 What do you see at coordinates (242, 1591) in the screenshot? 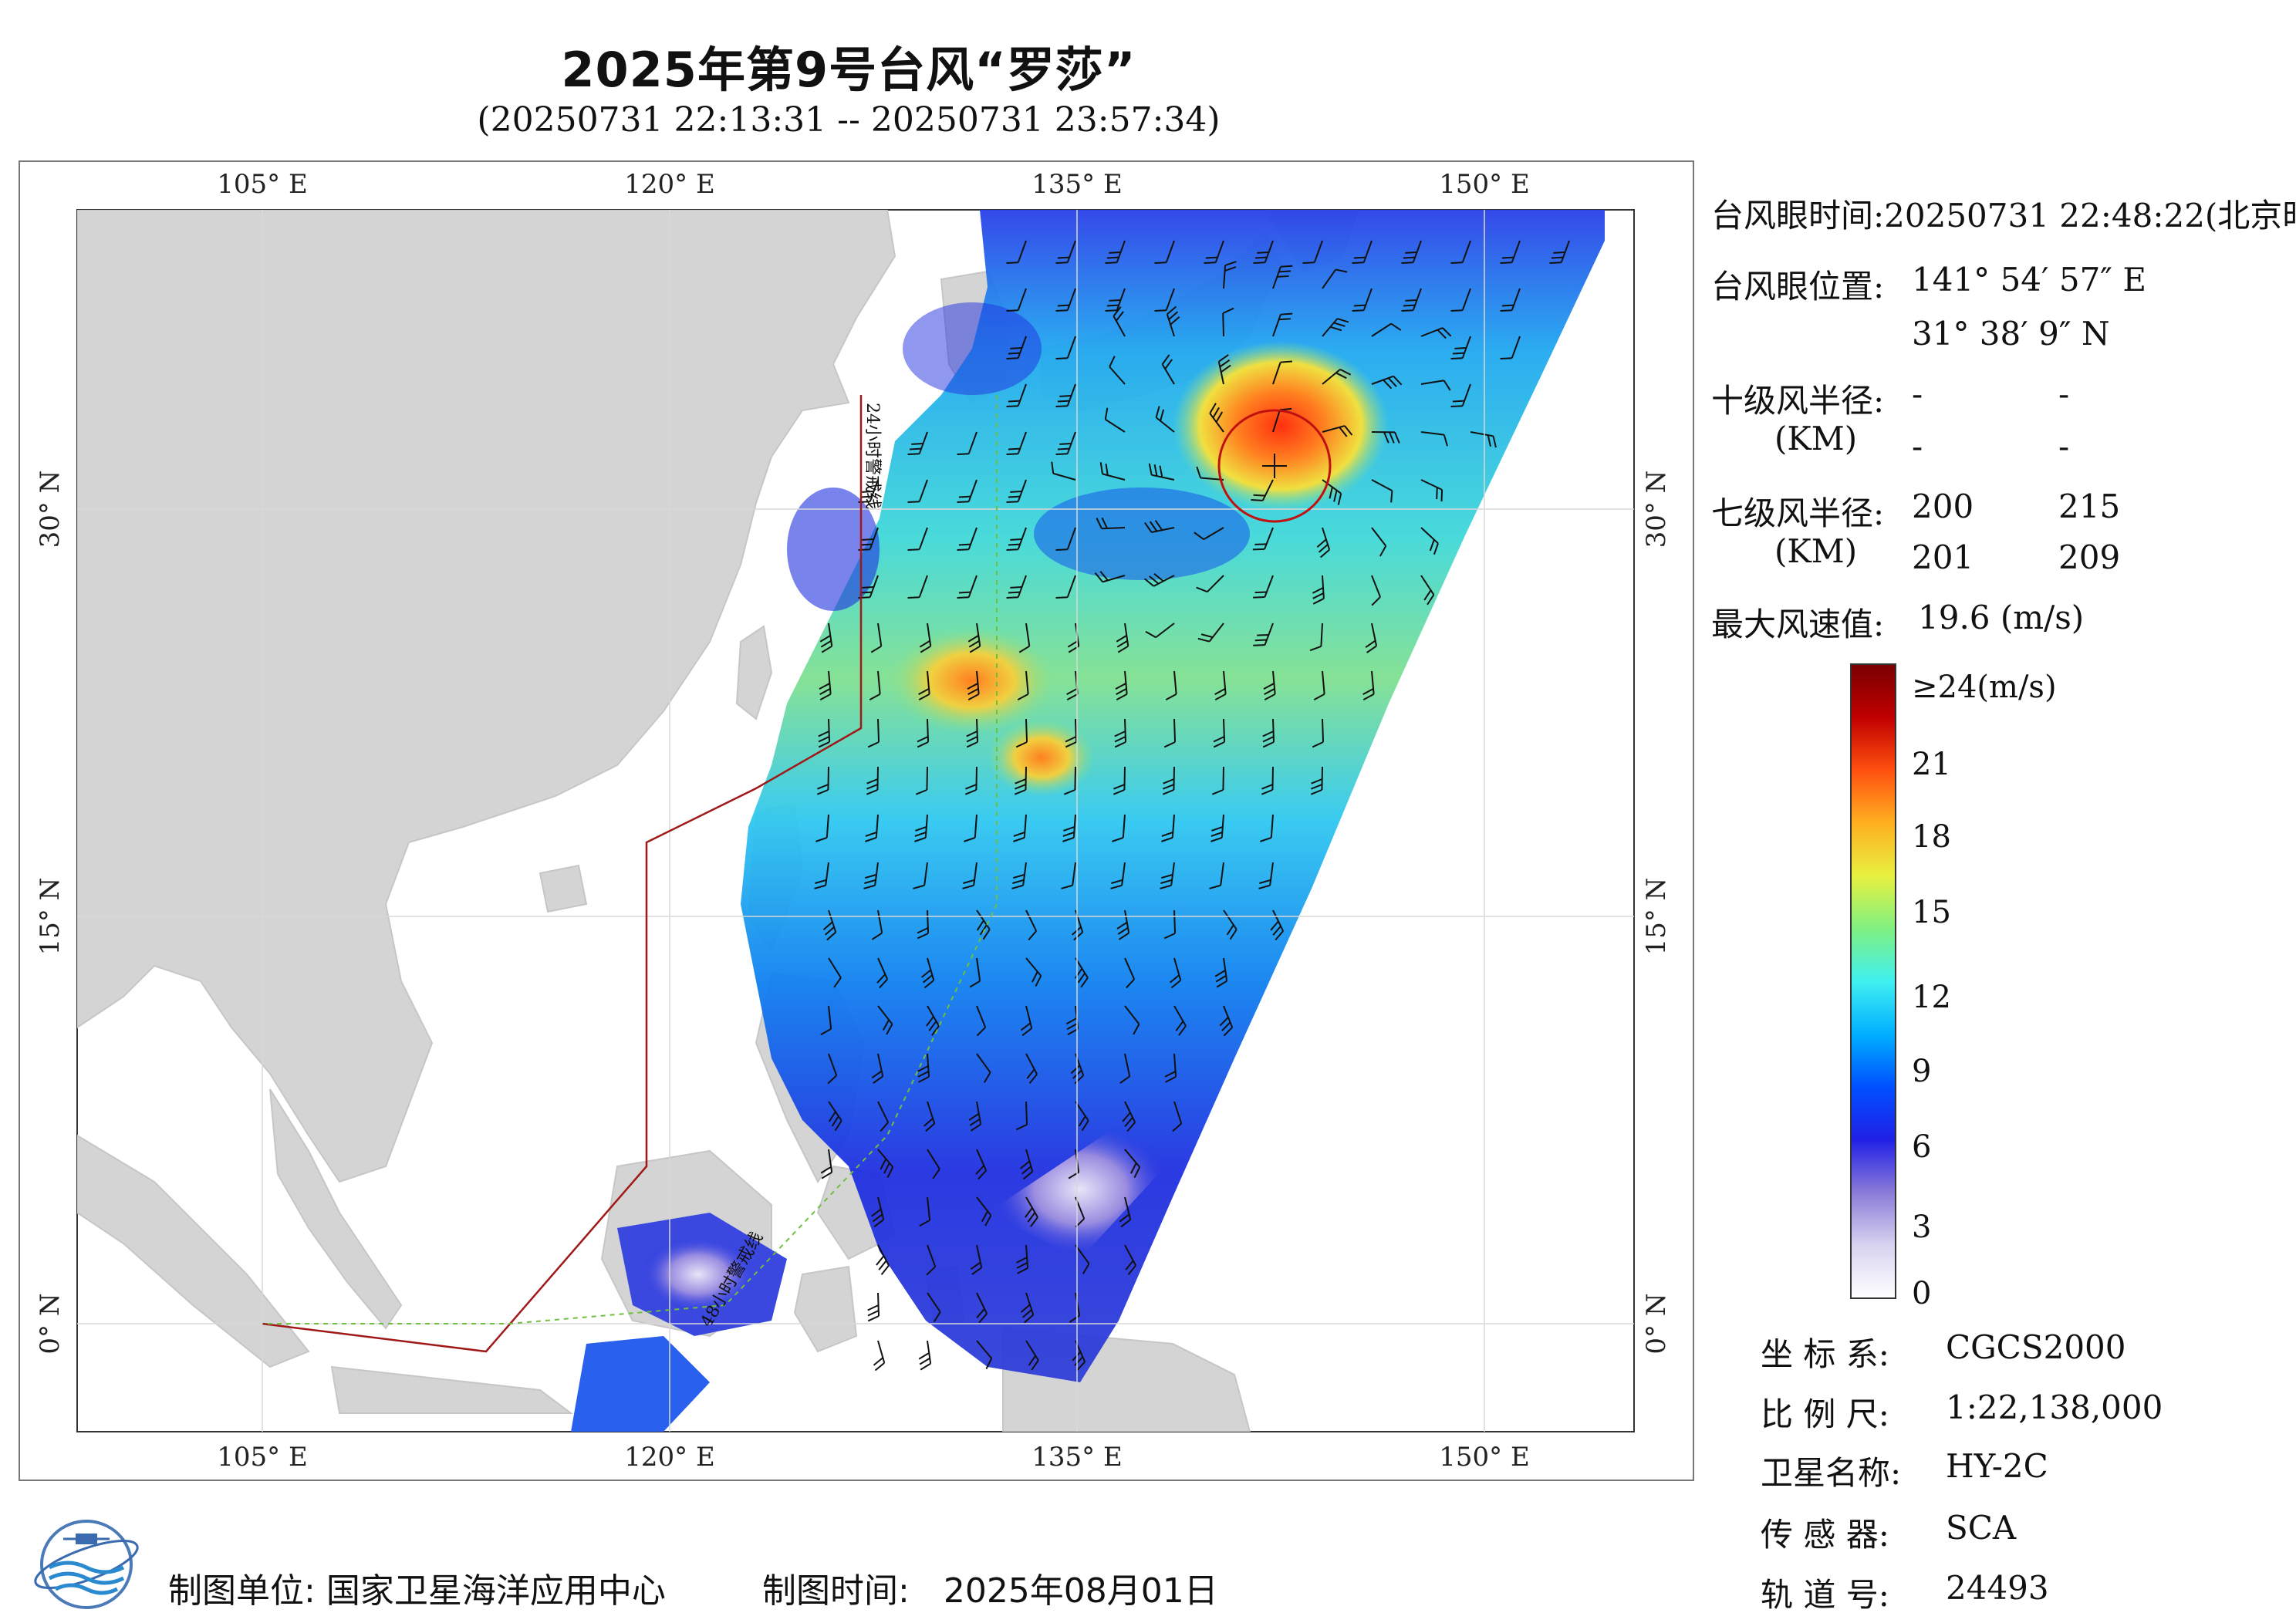
I see `producer-label: 制图单位:` at bounding box center [242, 1591].